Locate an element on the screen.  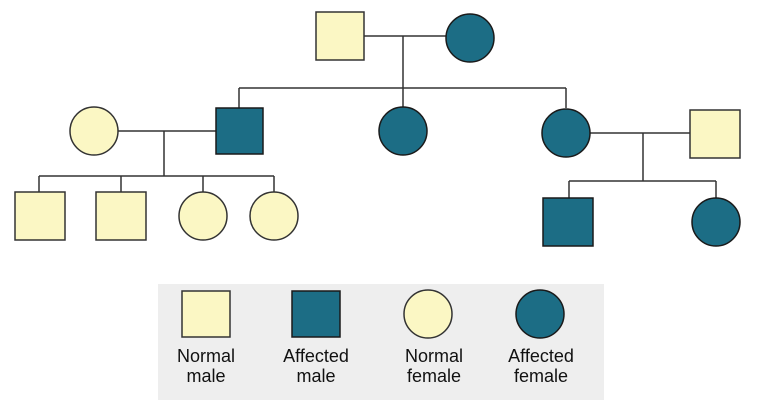
legend-label-normal-male: Normal male is located at coordinates (205, 366).